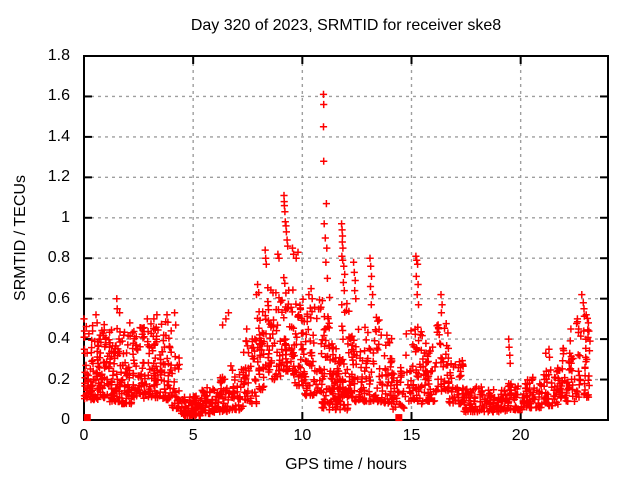 The width and height of the screenshot is (640, 480). Describe the element at coordinates (58, 96) in the screenshot. I see `y-tick-label-1.6: 1.6` at that location.